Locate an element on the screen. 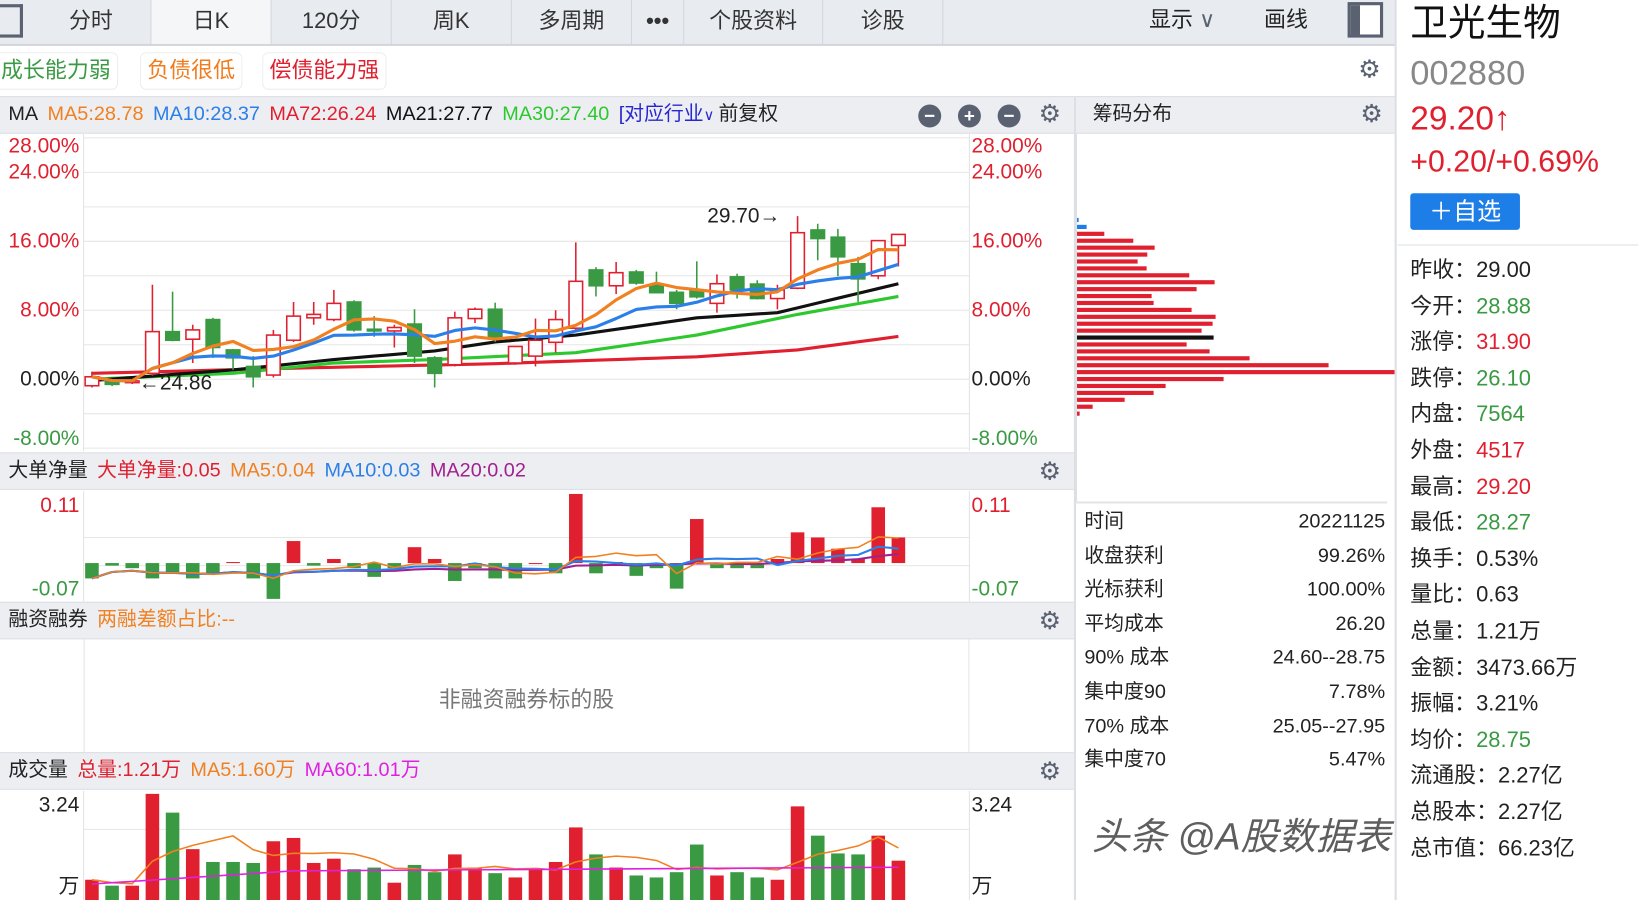  tab-stock-profile: 个股资料 is located at coordinates (754, 22).